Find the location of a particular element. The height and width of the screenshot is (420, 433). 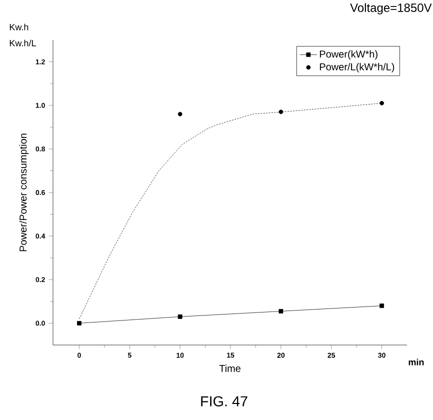

legend-label: Power(kW*h) is located at coordinates (349, 55).